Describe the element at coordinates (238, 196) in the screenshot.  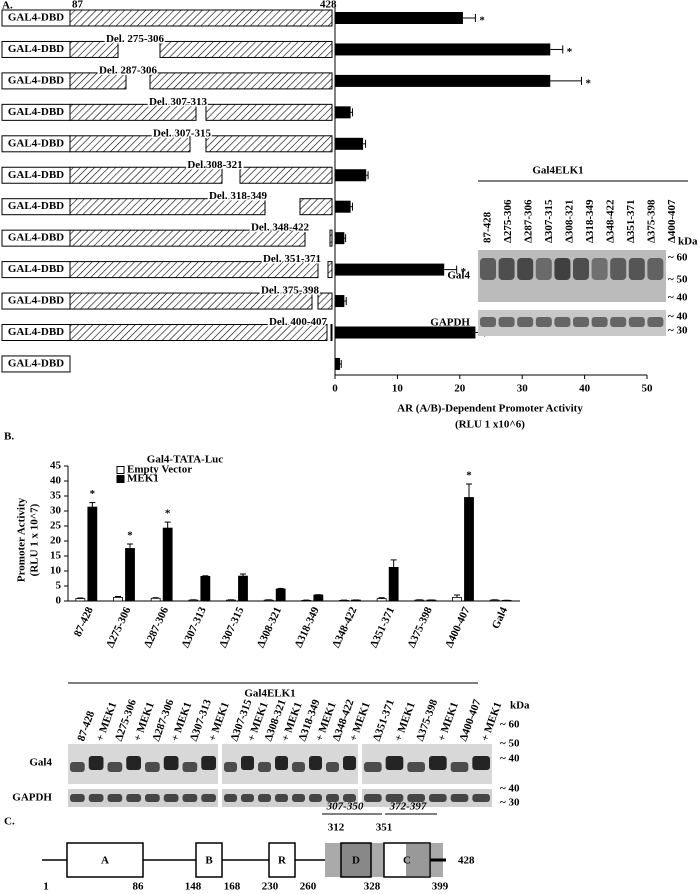
I see `deletion-label: Del. 318-349` at that location.